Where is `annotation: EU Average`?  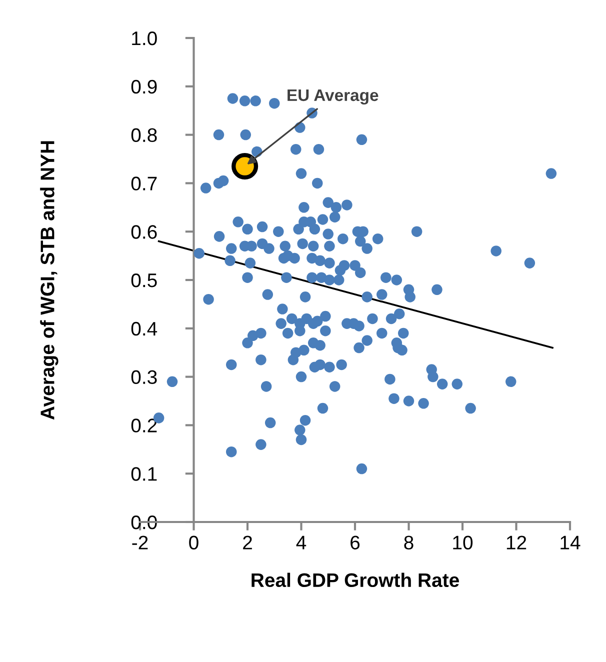 annotation: EU Average is located at coordinates (333, 96).